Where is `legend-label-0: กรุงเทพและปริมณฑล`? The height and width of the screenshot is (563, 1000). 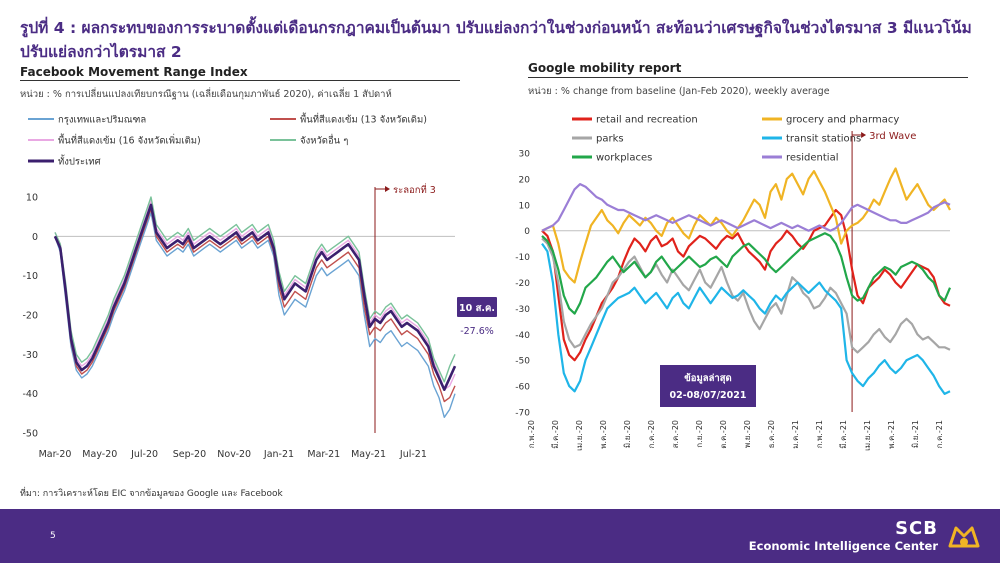
legend-label-0: กรุงเทพและปริมณฑล is located at coordinates (102, 120).